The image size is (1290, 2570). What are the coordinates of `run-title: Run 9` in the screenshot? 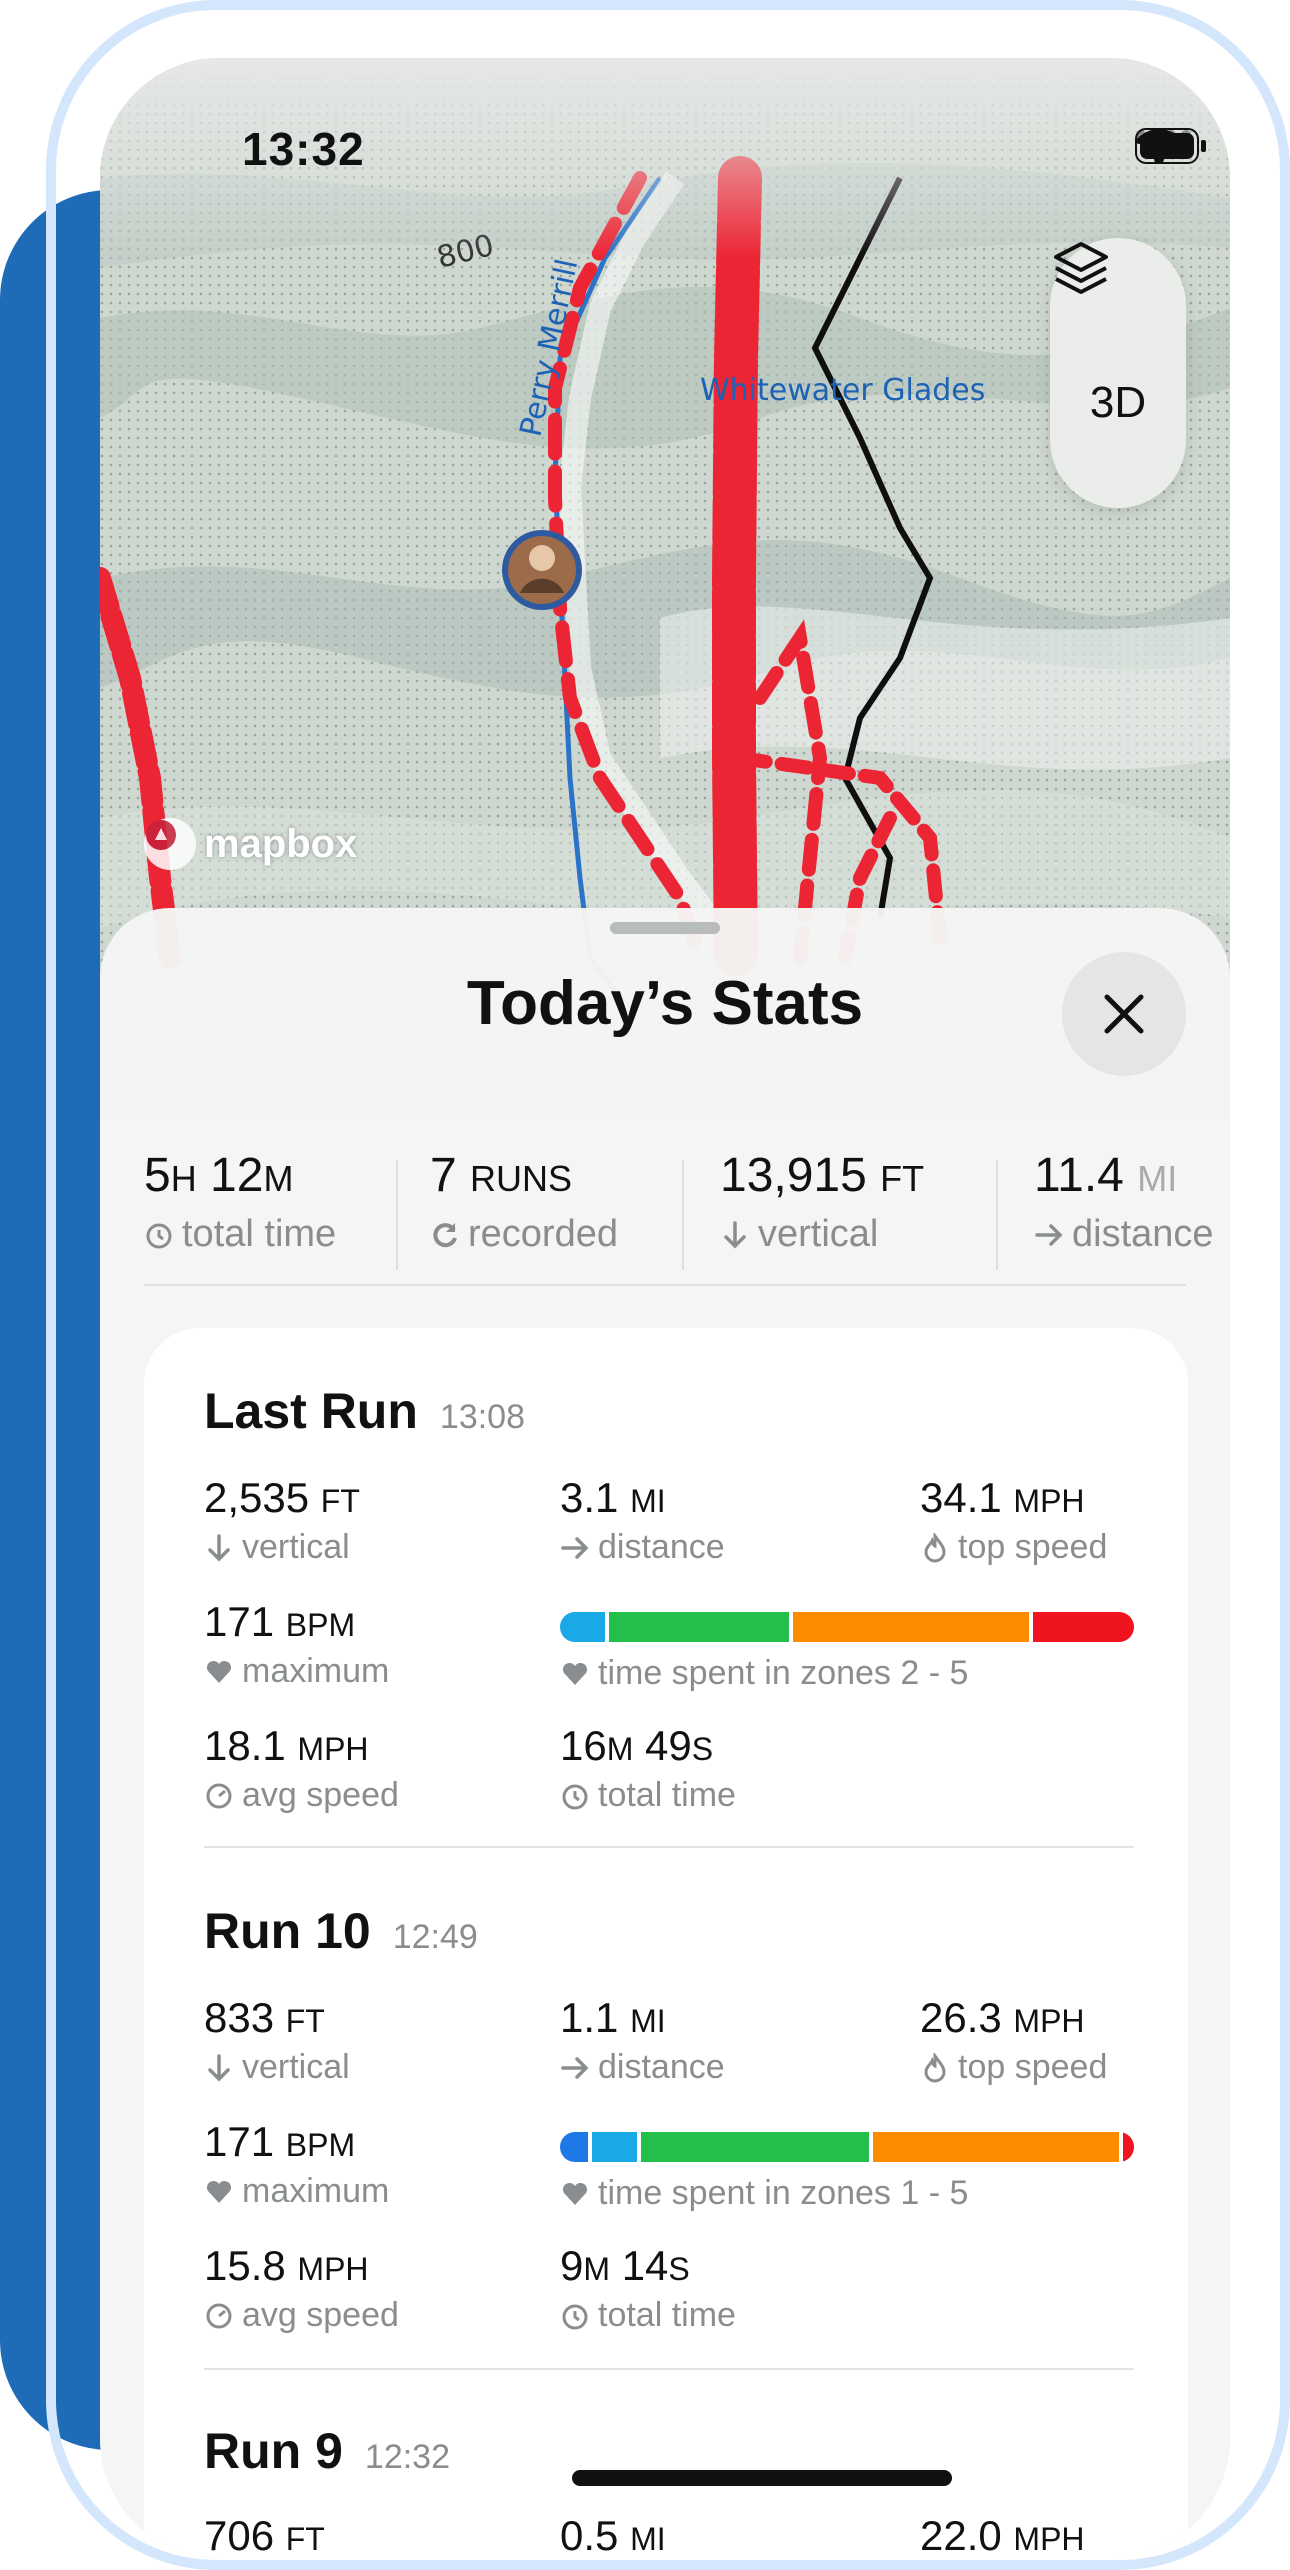 It's located at (273, 2451).